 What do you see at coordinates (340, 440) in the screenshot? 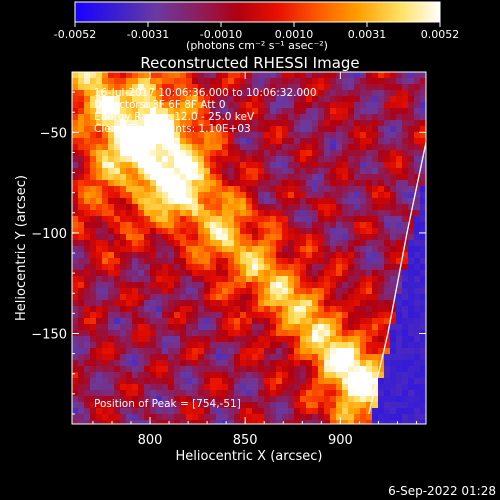
I see `x-tick-label: 900` at bounding box center [340, 440].